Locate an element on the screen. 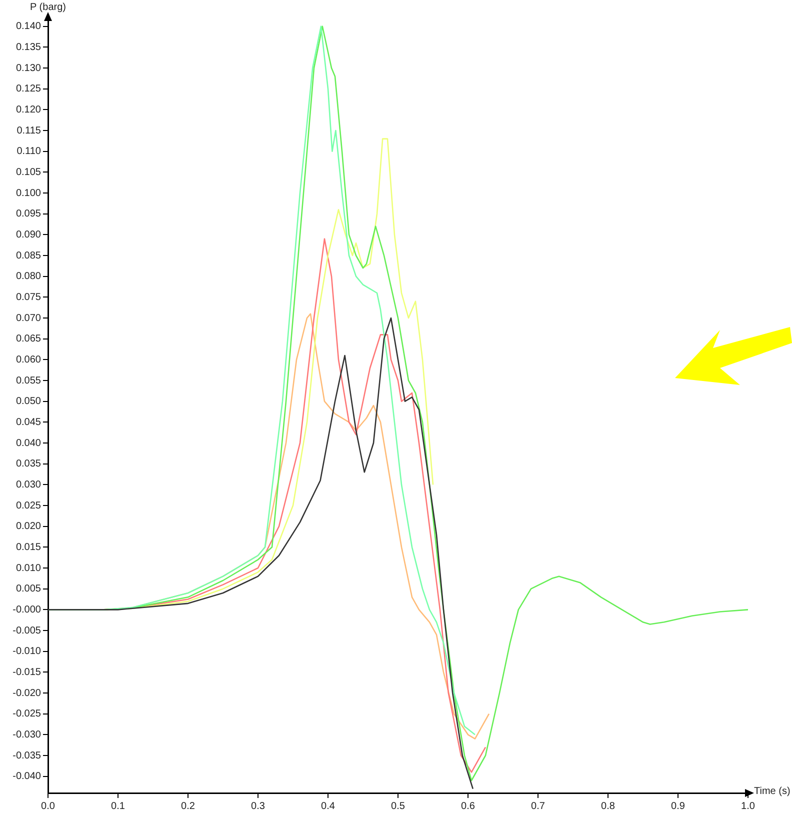  x-tick-label: 0.0 is located at coordinates (48, 806).